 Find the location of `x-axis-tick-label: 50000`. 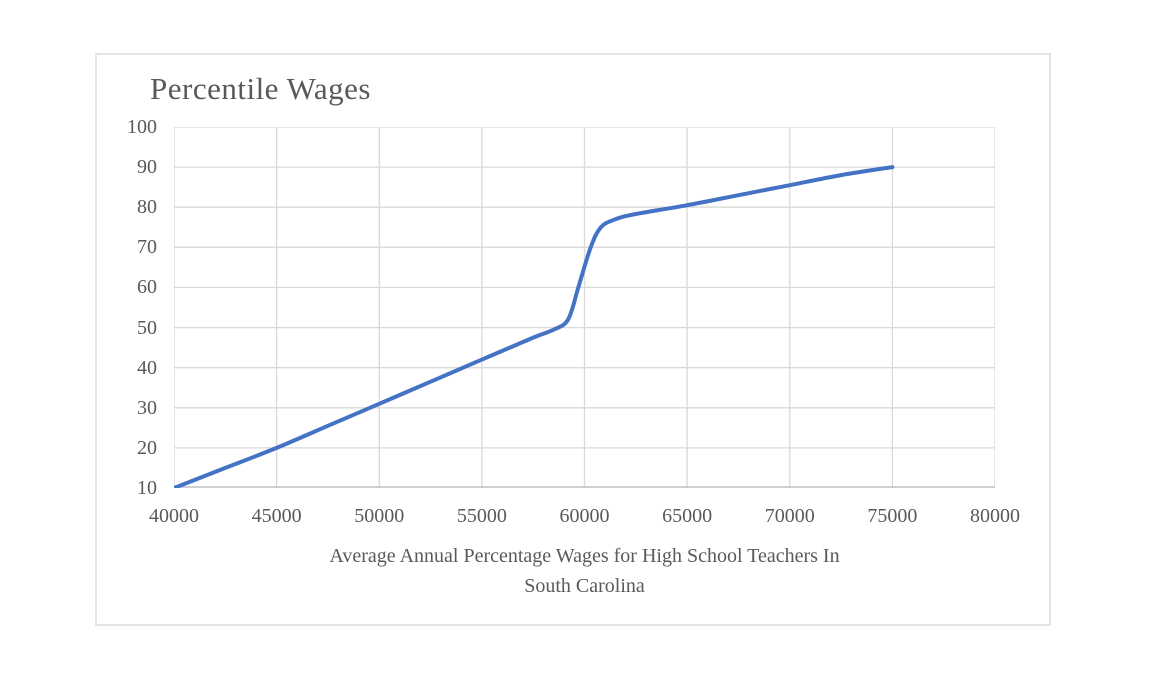

x-axis-tick-label: 50000 is located at coordinates (379, 516).